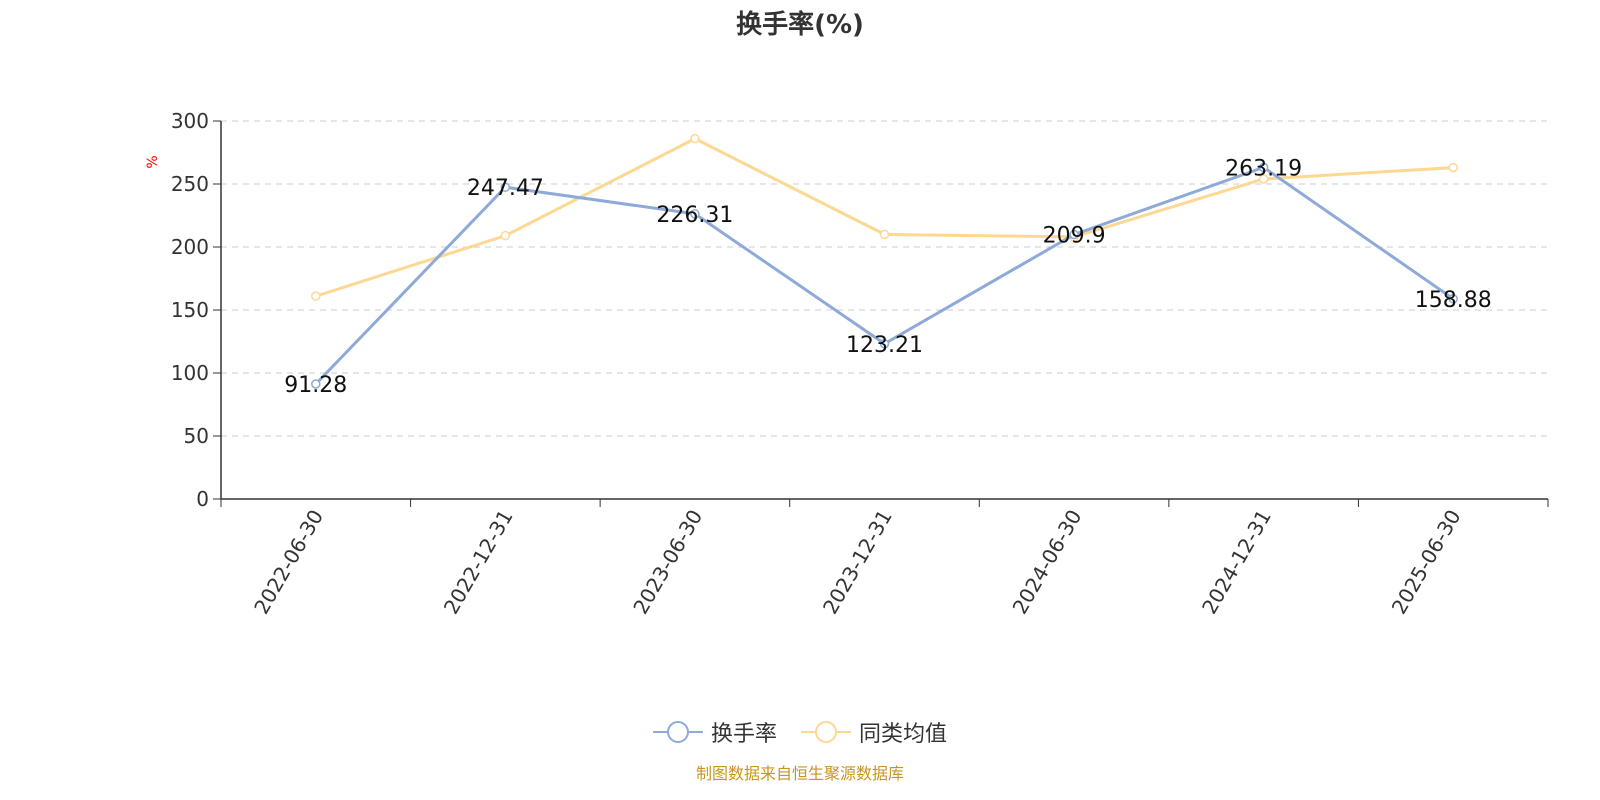 The image size is (1600, 800). What do you see at coordinates (903, 734) in the screenshot?
I see `legend-label-peer-average: 同类均值` at bounding box center [903, 734].